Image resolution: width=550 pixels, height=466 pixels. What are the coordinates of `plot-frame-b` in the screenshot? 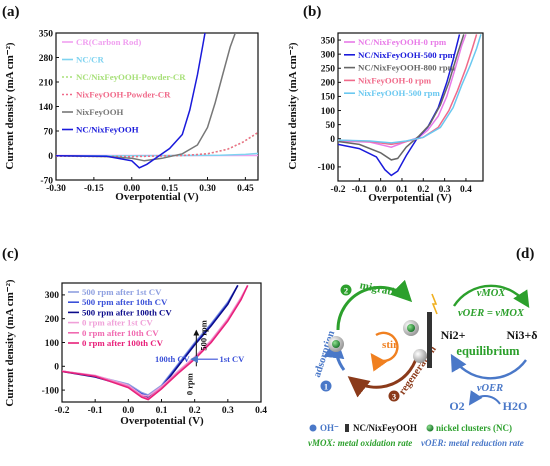 It's located at (410, 107).